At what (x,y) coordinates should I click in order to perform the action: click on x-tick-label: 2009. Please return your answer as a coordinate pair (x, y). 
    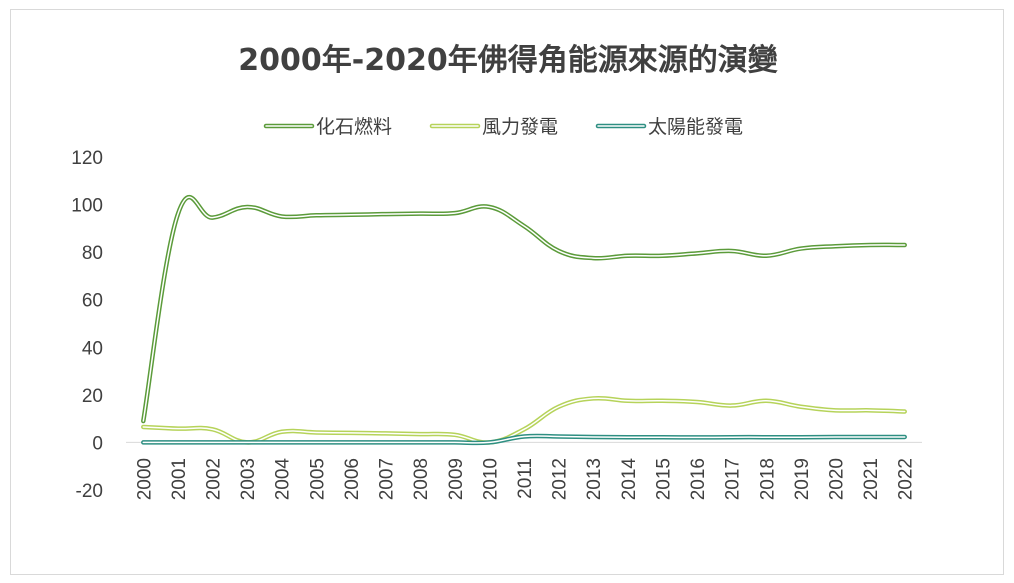
    Looking at the image, I should click on (456, 479).